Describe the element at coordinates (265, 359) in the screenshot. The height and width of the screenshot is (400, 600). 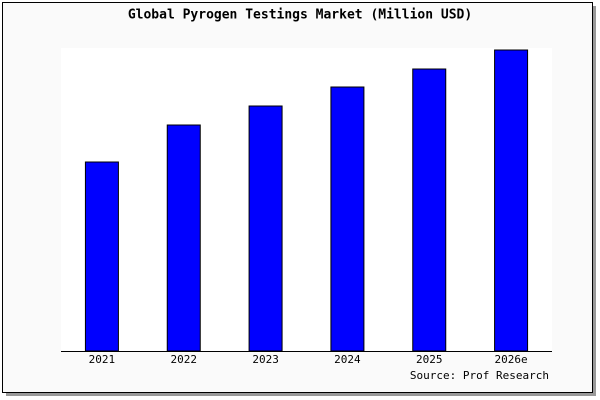
I see `x-tick-label: 2023` at that location.